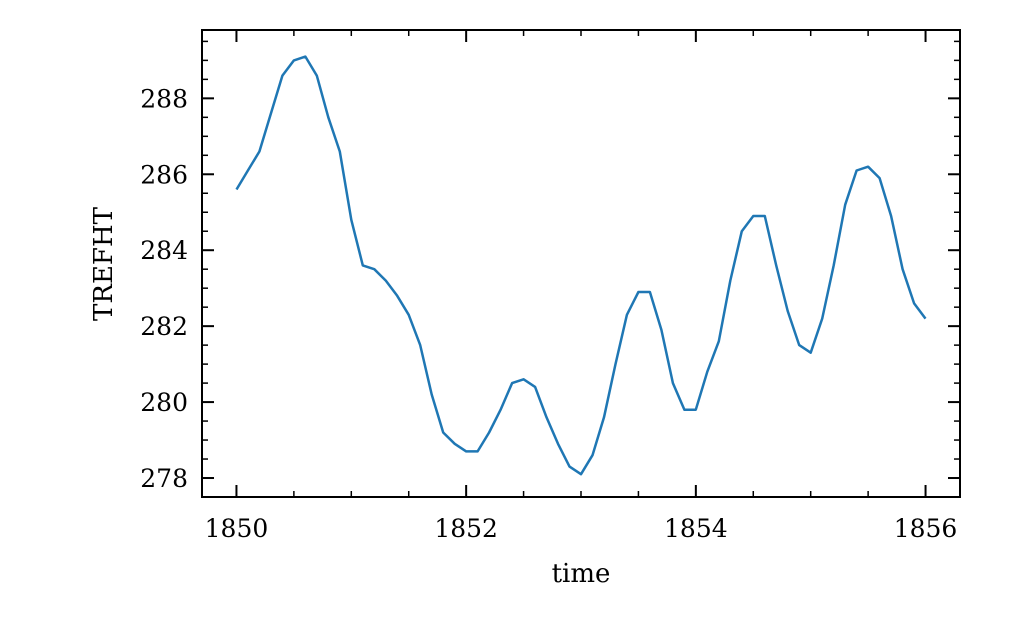 This screenshot has height=624, width=1011. What do you see at coordinates (164, 478) in the screenshot?
I see `y-tick-label: 278` at bounding box center [164, 478].